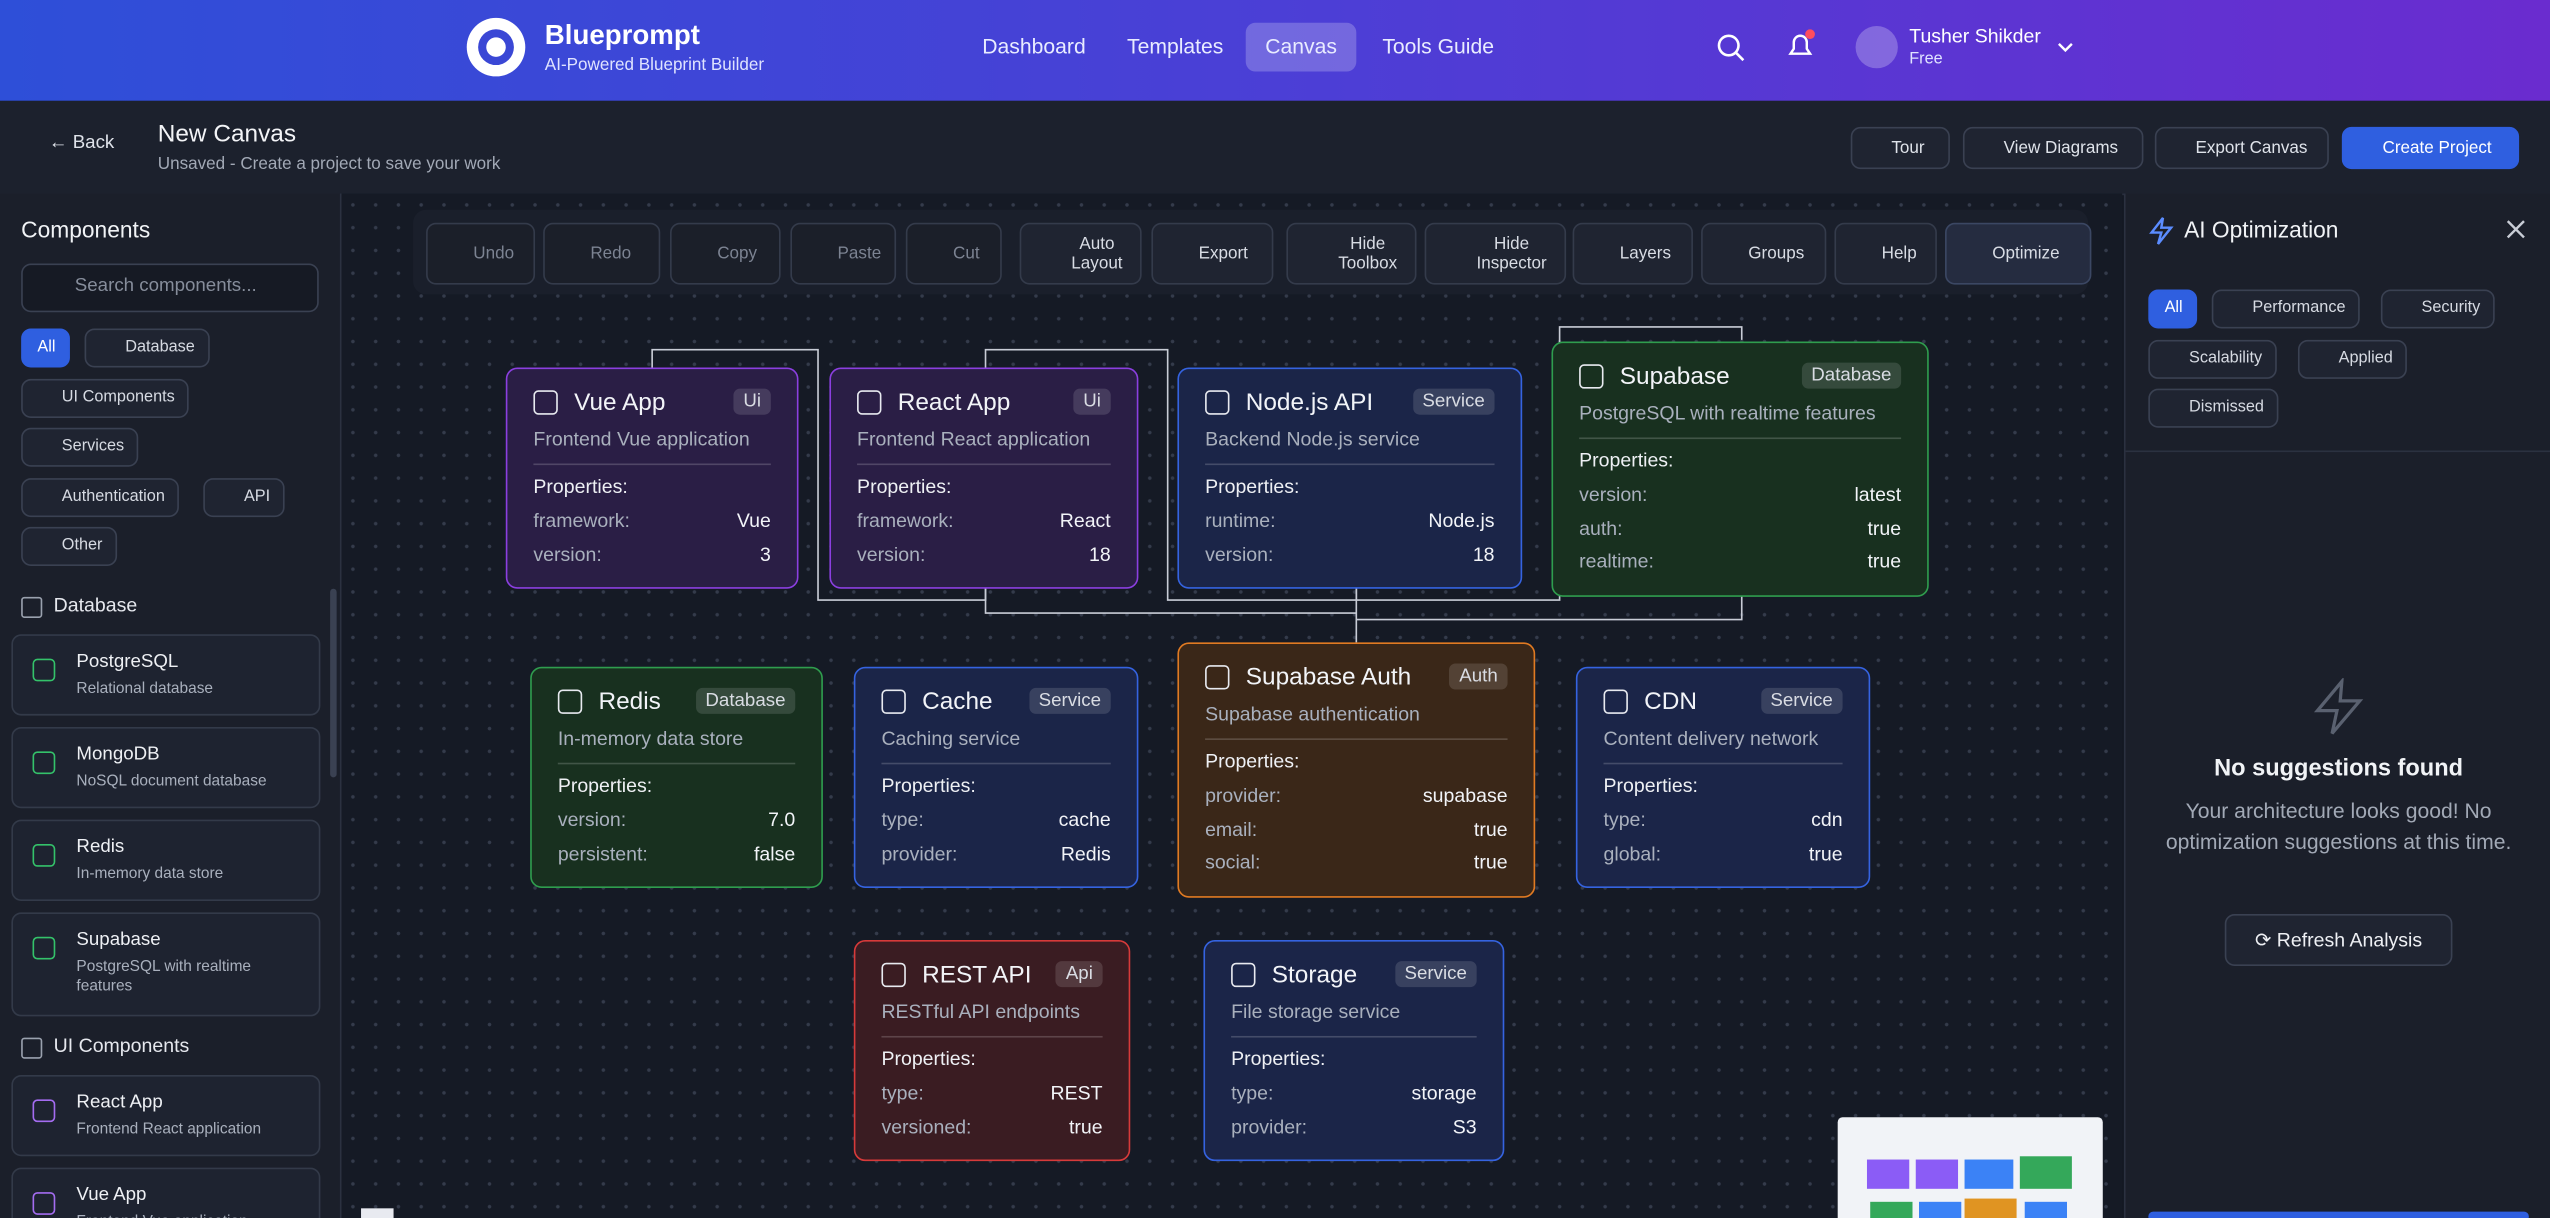  Describe the element at coordinates (166, 767) in the screenshot. I see `component-card: MongoDB NoSQL document database` at that location.